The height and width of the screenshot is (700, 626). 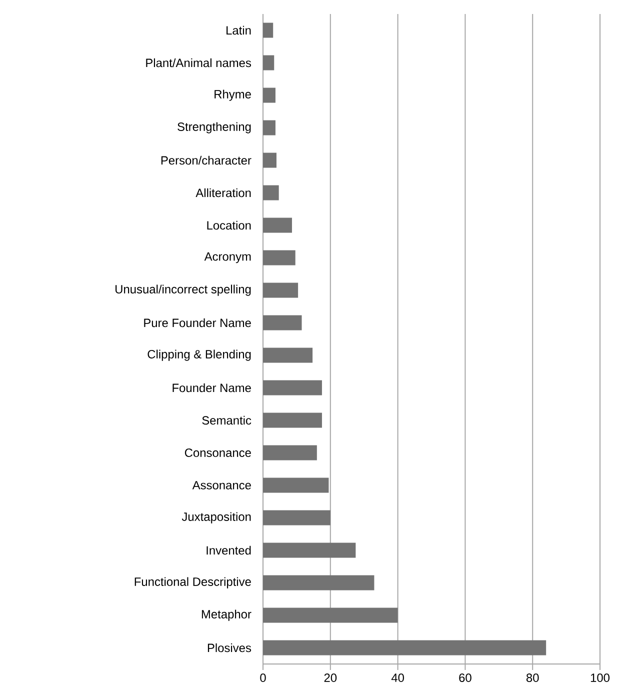 What do you see at coordinates (232, 95) in the screenshot?
I see `y-tick-label: Rhyme` at bounding box center [232, 95].